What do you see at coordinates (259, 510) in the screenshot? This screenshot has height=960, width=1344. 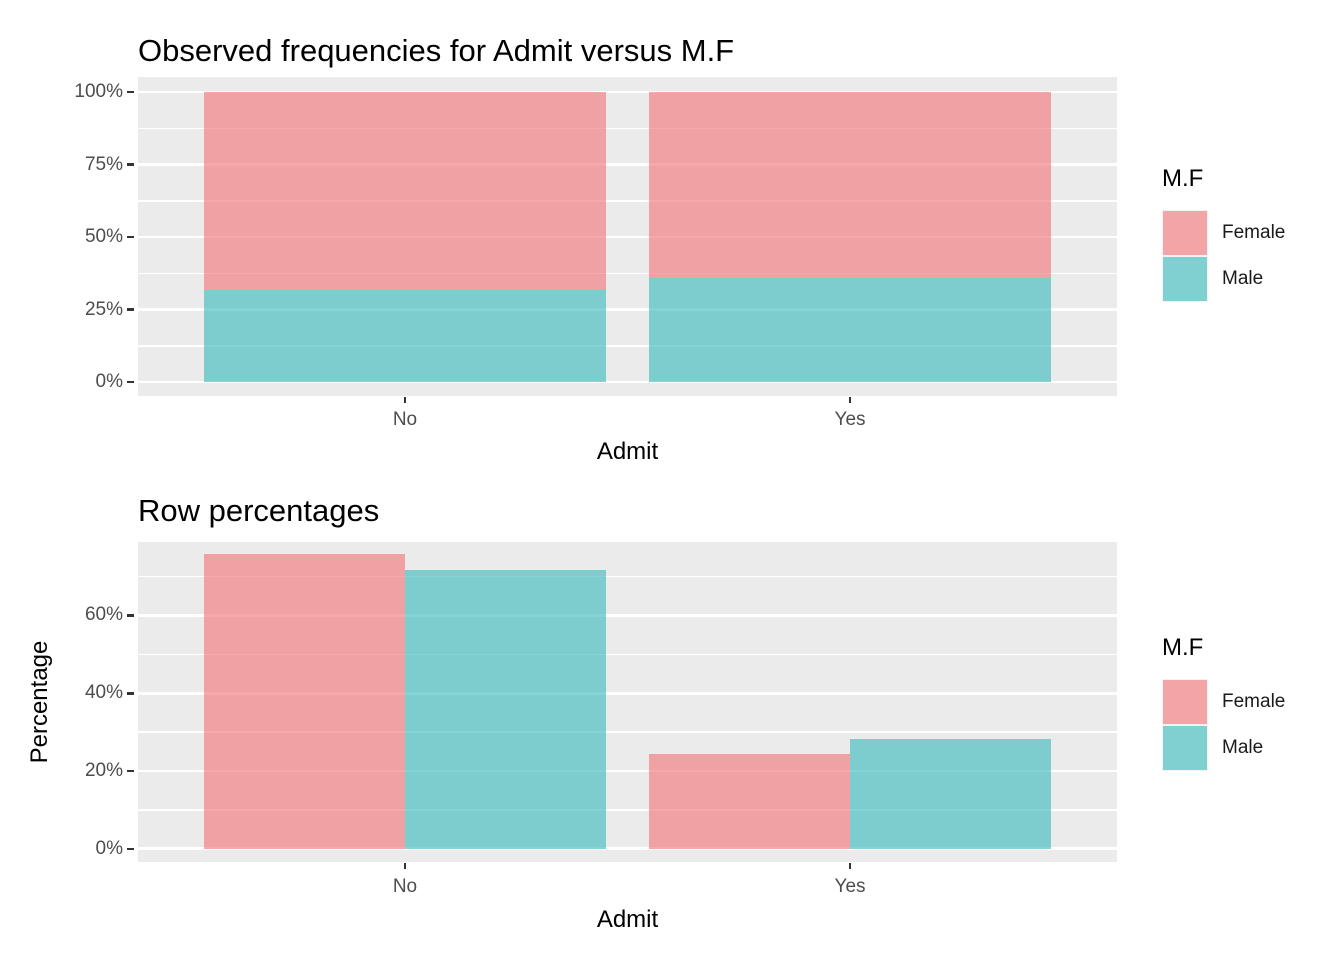 I see `plot-title: Row percentages` at bounding box center [259, 510].